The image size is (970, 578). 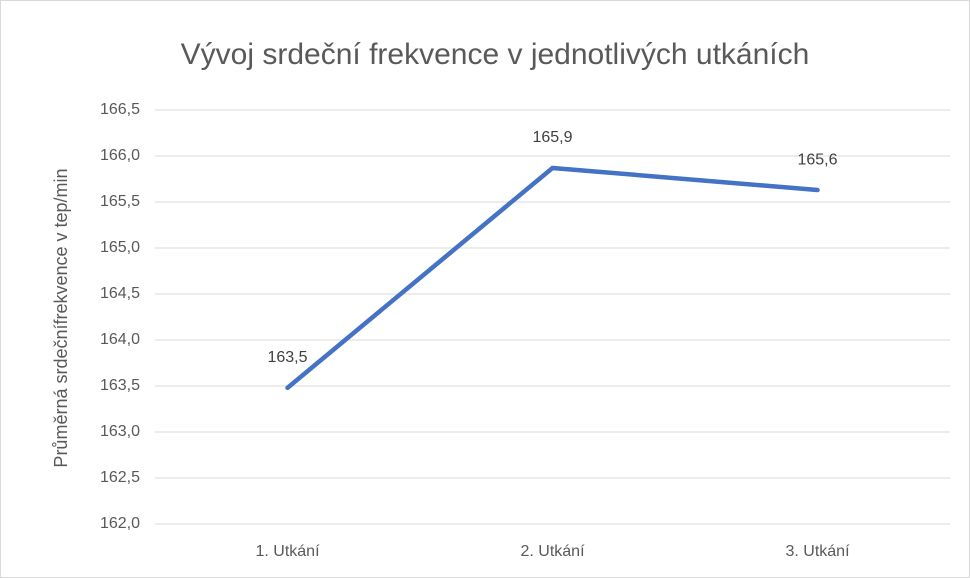 What do you see at coordinates (120, 155) in the screenshot?
I see `y-tick-label: 166,0` at bounding box center [120, 155].